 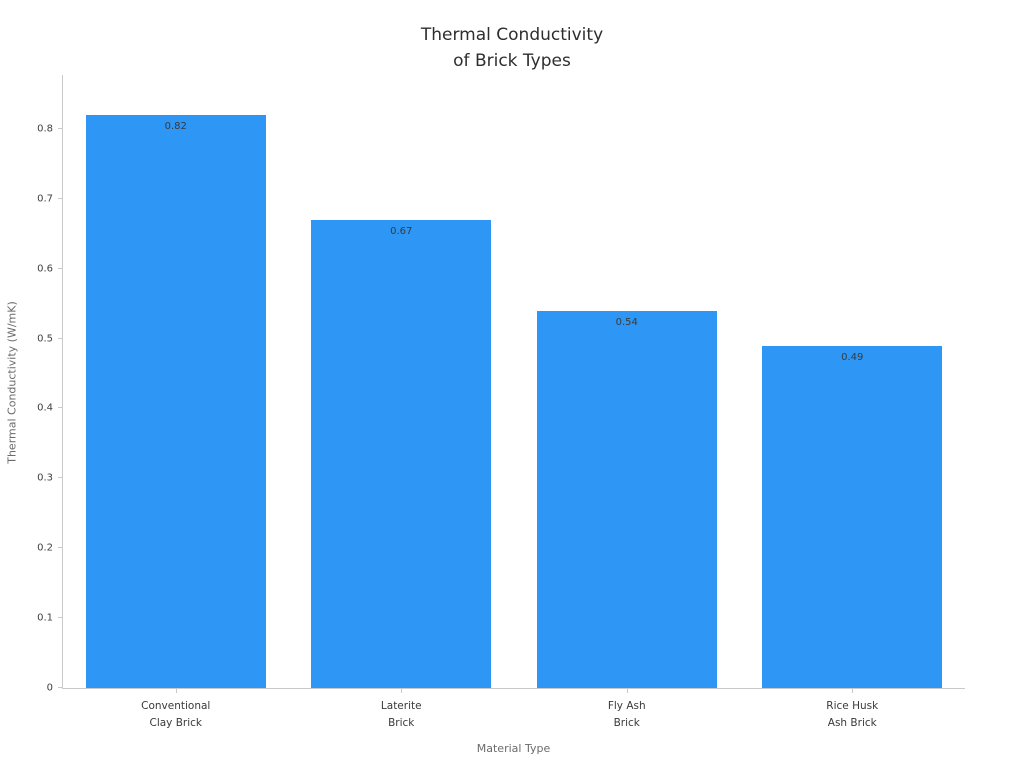 I want to click on x-tick-label: Laterite Brick, so click(x=401, y=714).